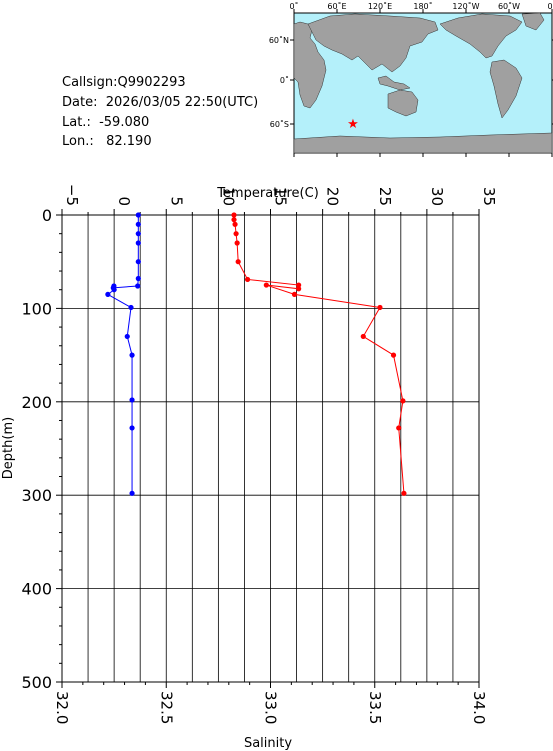  I want to click on bottom-tick-label: 32.5, so click(166, 707).